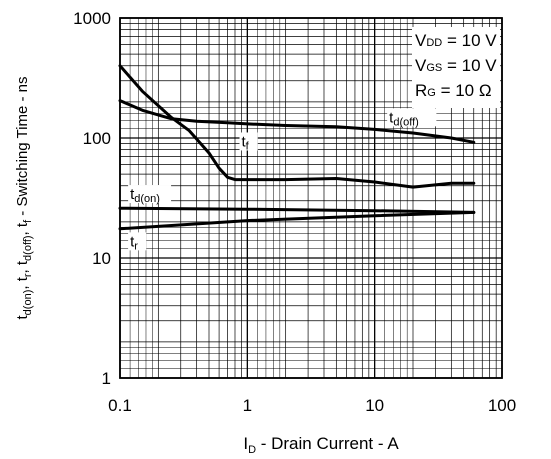 The height and width of the screenshot is (459, 551). I want to click on series-label-t-d(off): td(off), so click(404, 118).